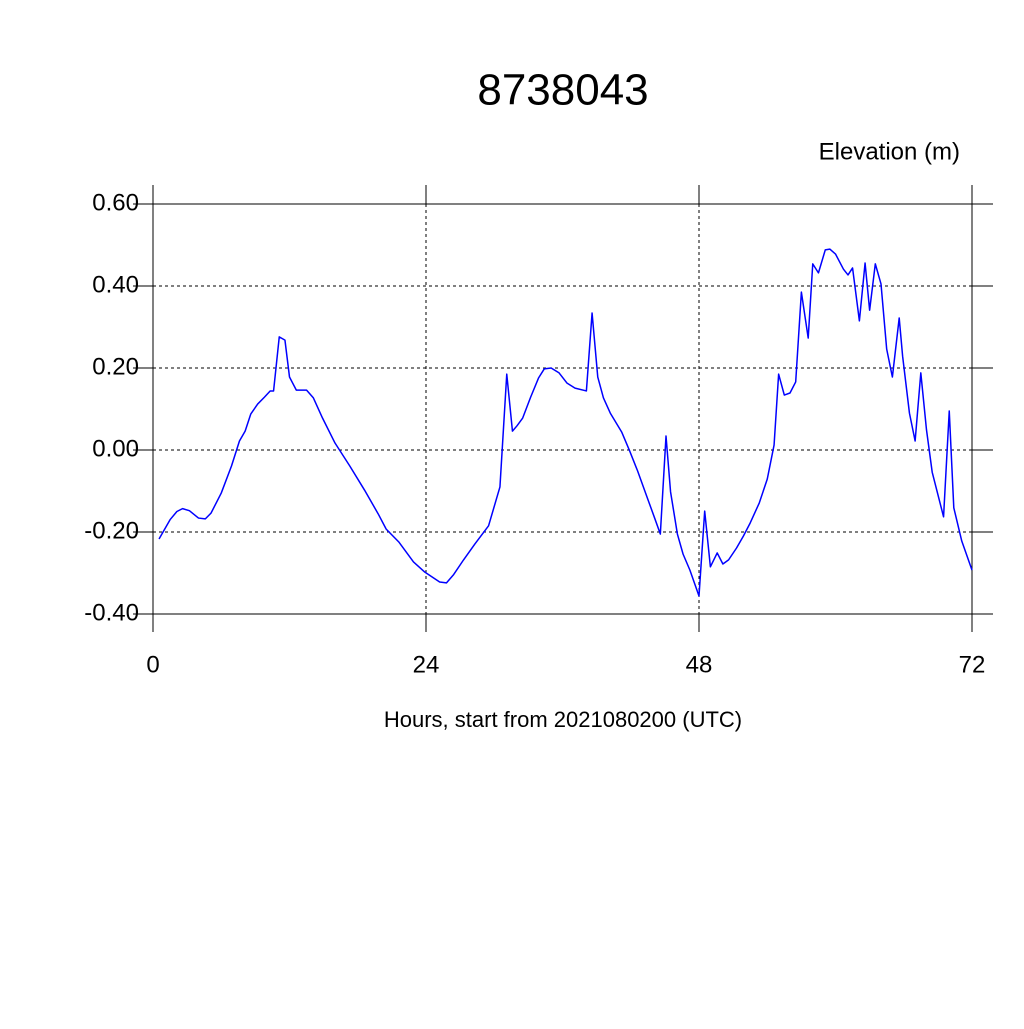  What do you see at coordinates (426, 664) in the screenshot?
I see `x-tick-label: 24` at bounding box center [426, 664].